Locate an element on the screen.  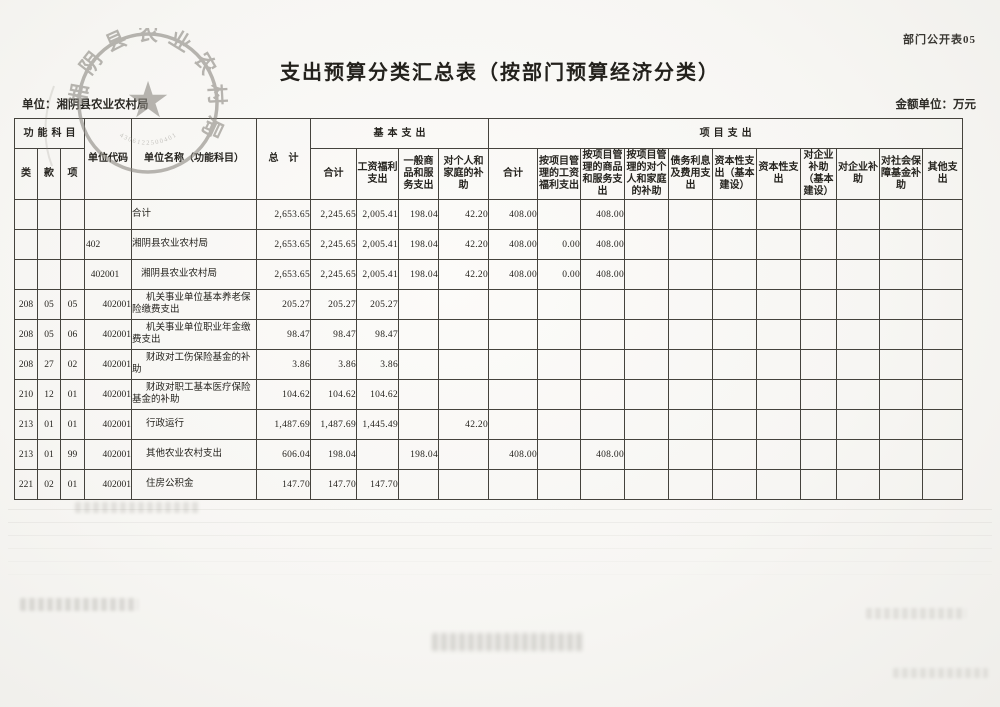
col-class: 208 is located at coordinates (26, 364).